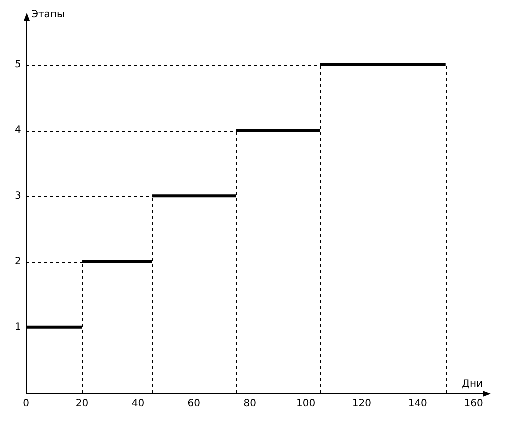 The width and height of the screenshot is (507, 425). What do you see at coordinates (18, 196) in the screenshot?
I see `y-tick-label: 3` at bounding box center [18, 196].